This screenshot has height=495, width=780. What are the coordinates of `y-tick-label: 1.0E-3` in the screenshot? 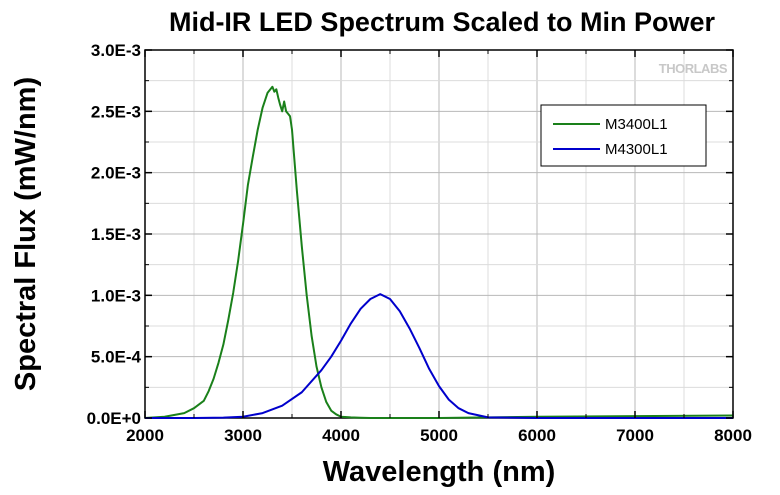 It's located at (116, 295).